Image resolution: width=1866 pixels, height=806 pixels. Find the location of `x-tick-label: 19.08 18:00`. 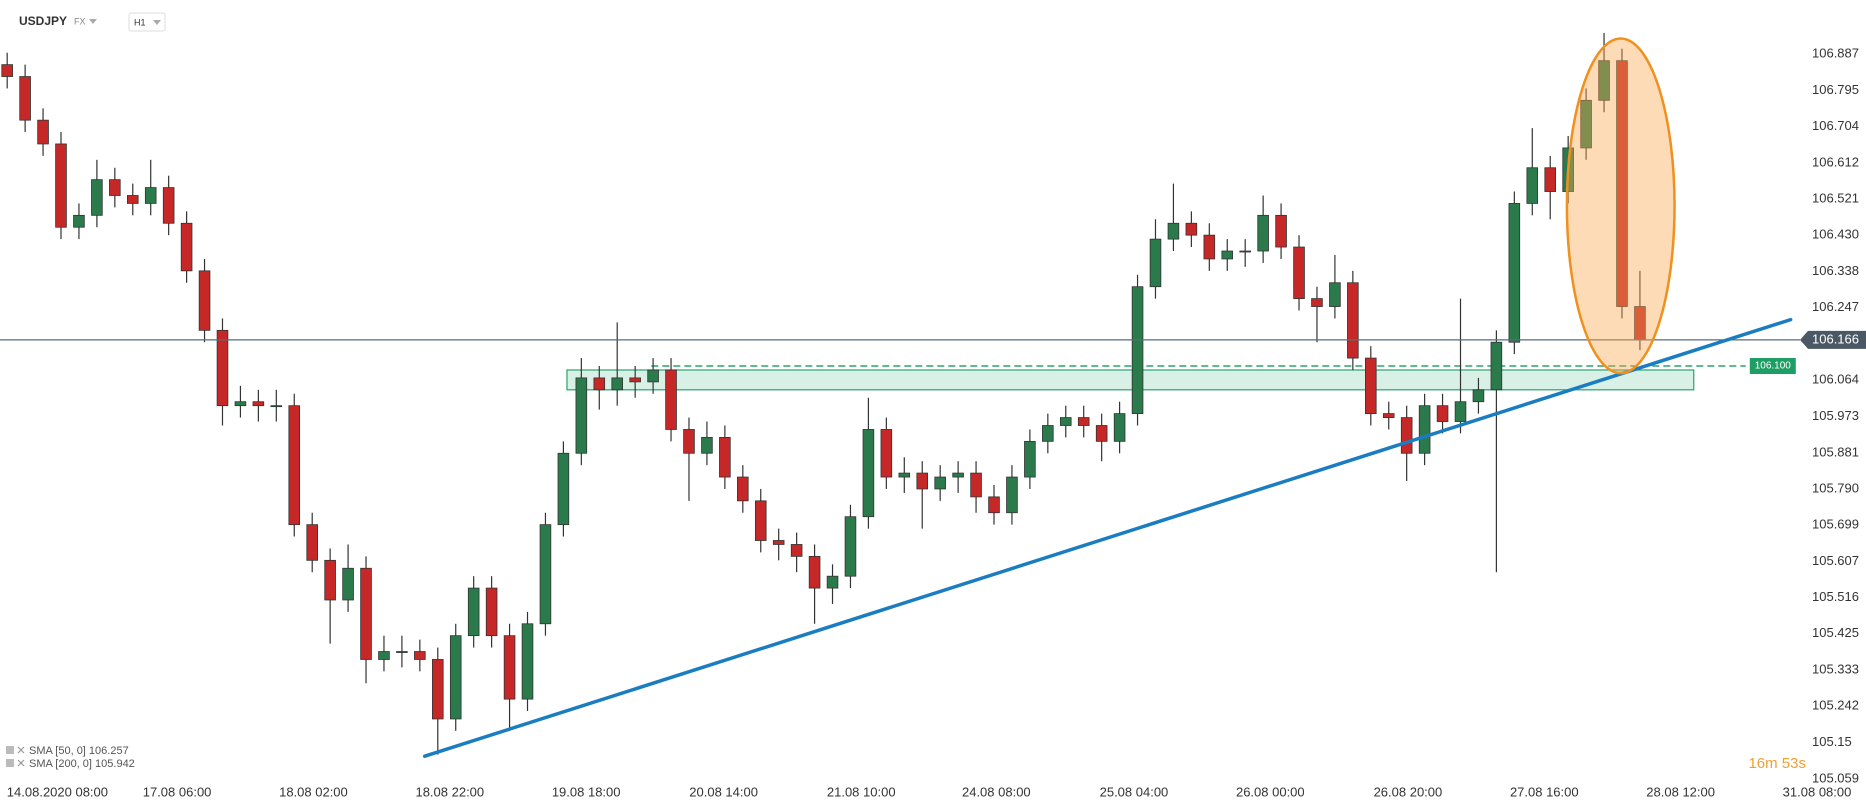

x-tick-label: 19.08 18:00 is located at coordinates (586, 791).